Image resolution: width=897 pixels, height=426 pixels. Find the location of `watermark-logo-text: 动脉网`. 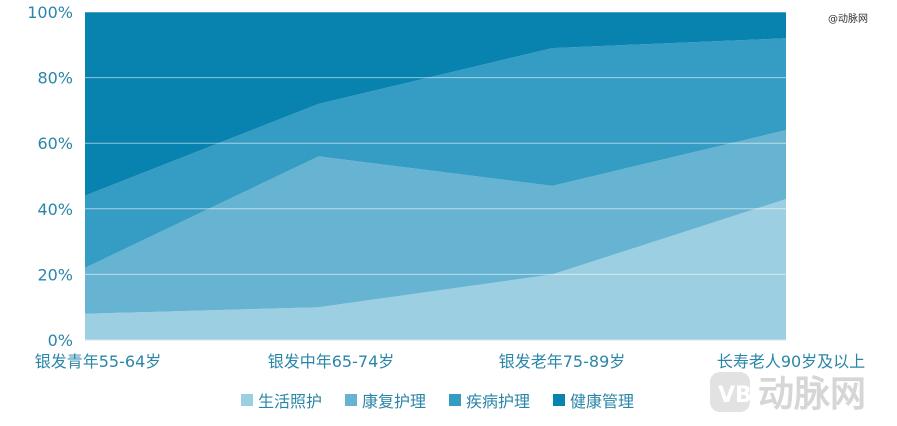

watermark-logo-text: 动脉网 is located at coordinates (812, 394).